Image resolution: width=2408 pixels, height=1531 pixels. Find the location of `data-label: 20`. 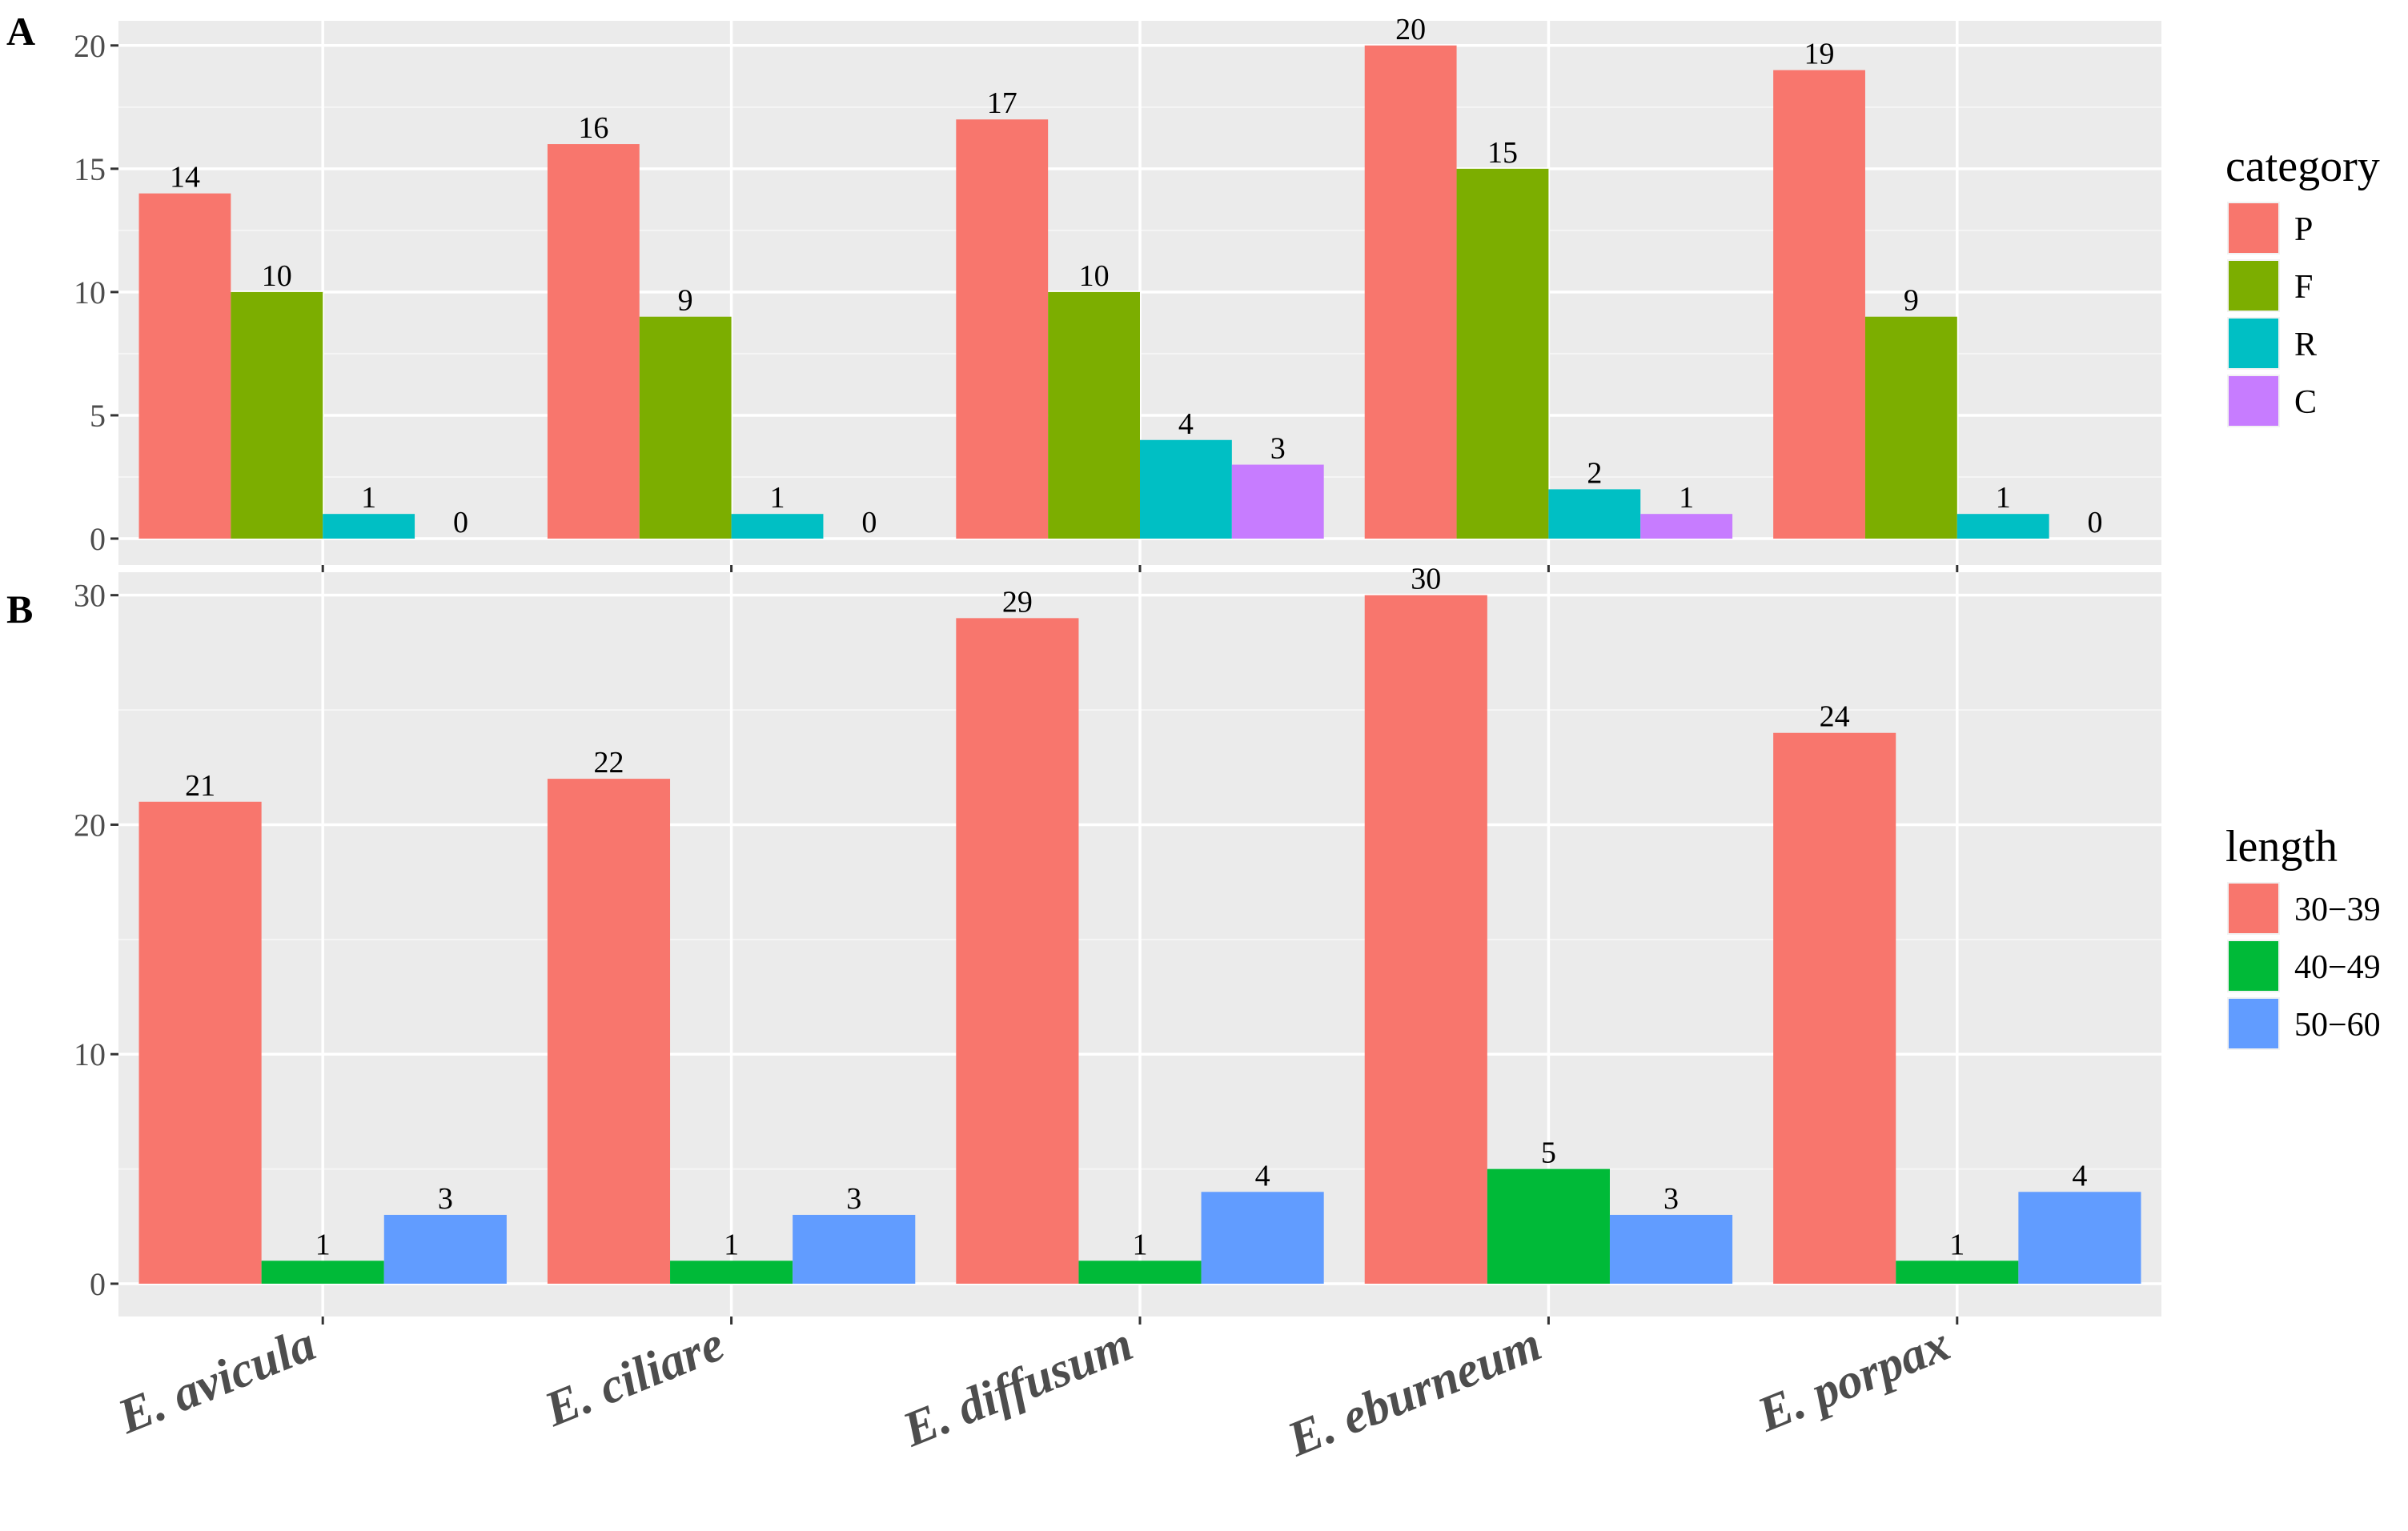

data-label: 20 is located at coordinates (1410, 30).